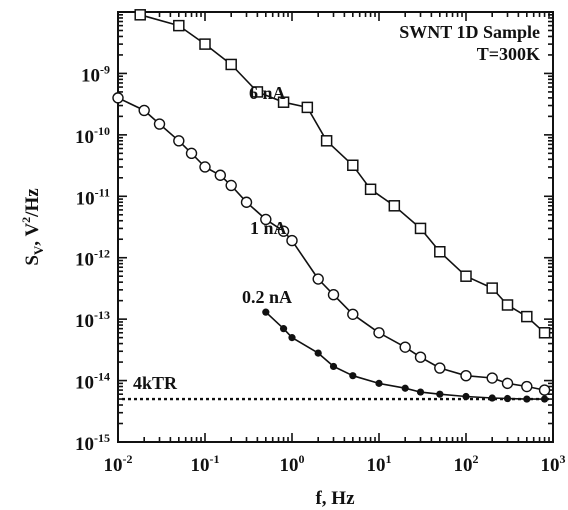 The height and width of the screenshot is (510, 568). Describe the element at coordinates (267, 297) in the screenshot. I see `series-label-0-2na: 0.2 nA` at that location.